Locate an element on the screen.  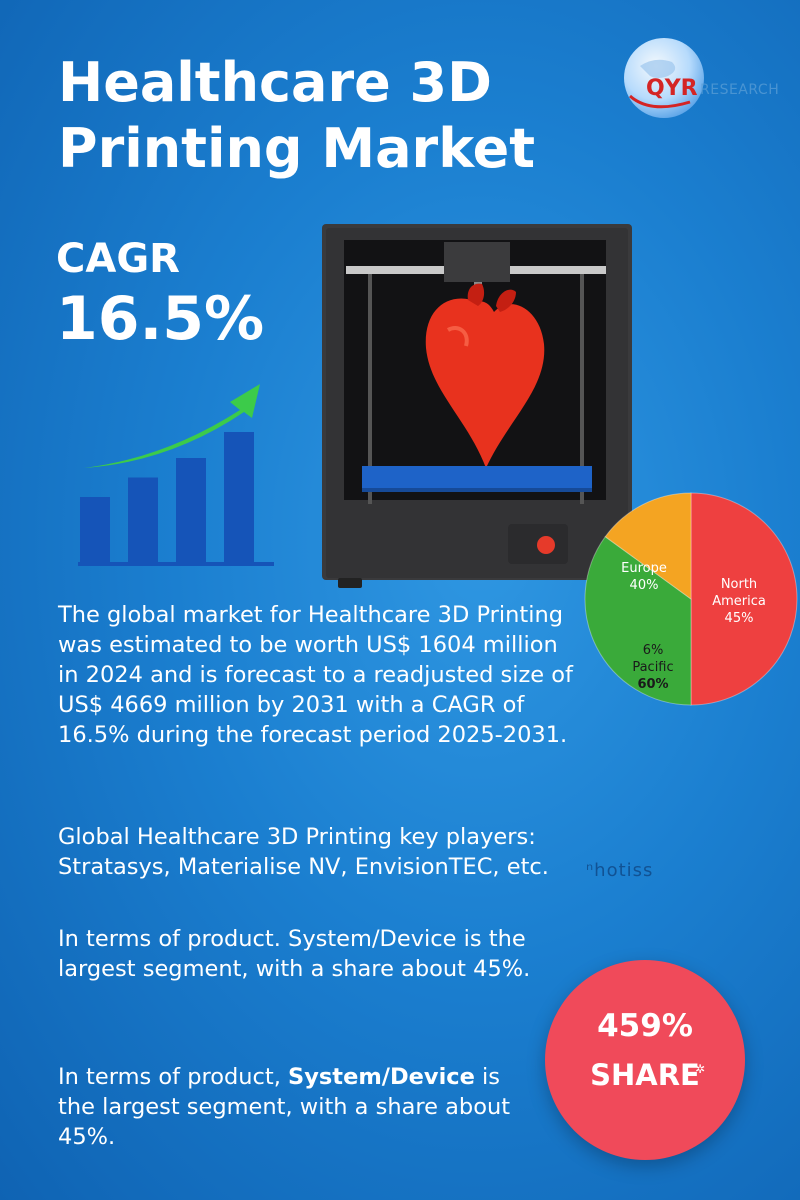
title-line-1: Healthcare 3D is located at coordinates (275, 82).